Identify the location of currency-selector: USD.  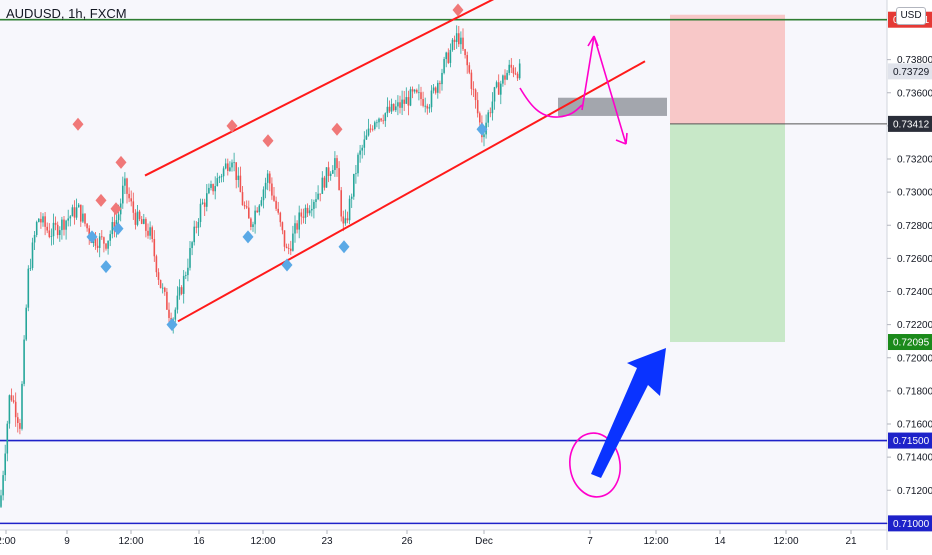
(911, 16).